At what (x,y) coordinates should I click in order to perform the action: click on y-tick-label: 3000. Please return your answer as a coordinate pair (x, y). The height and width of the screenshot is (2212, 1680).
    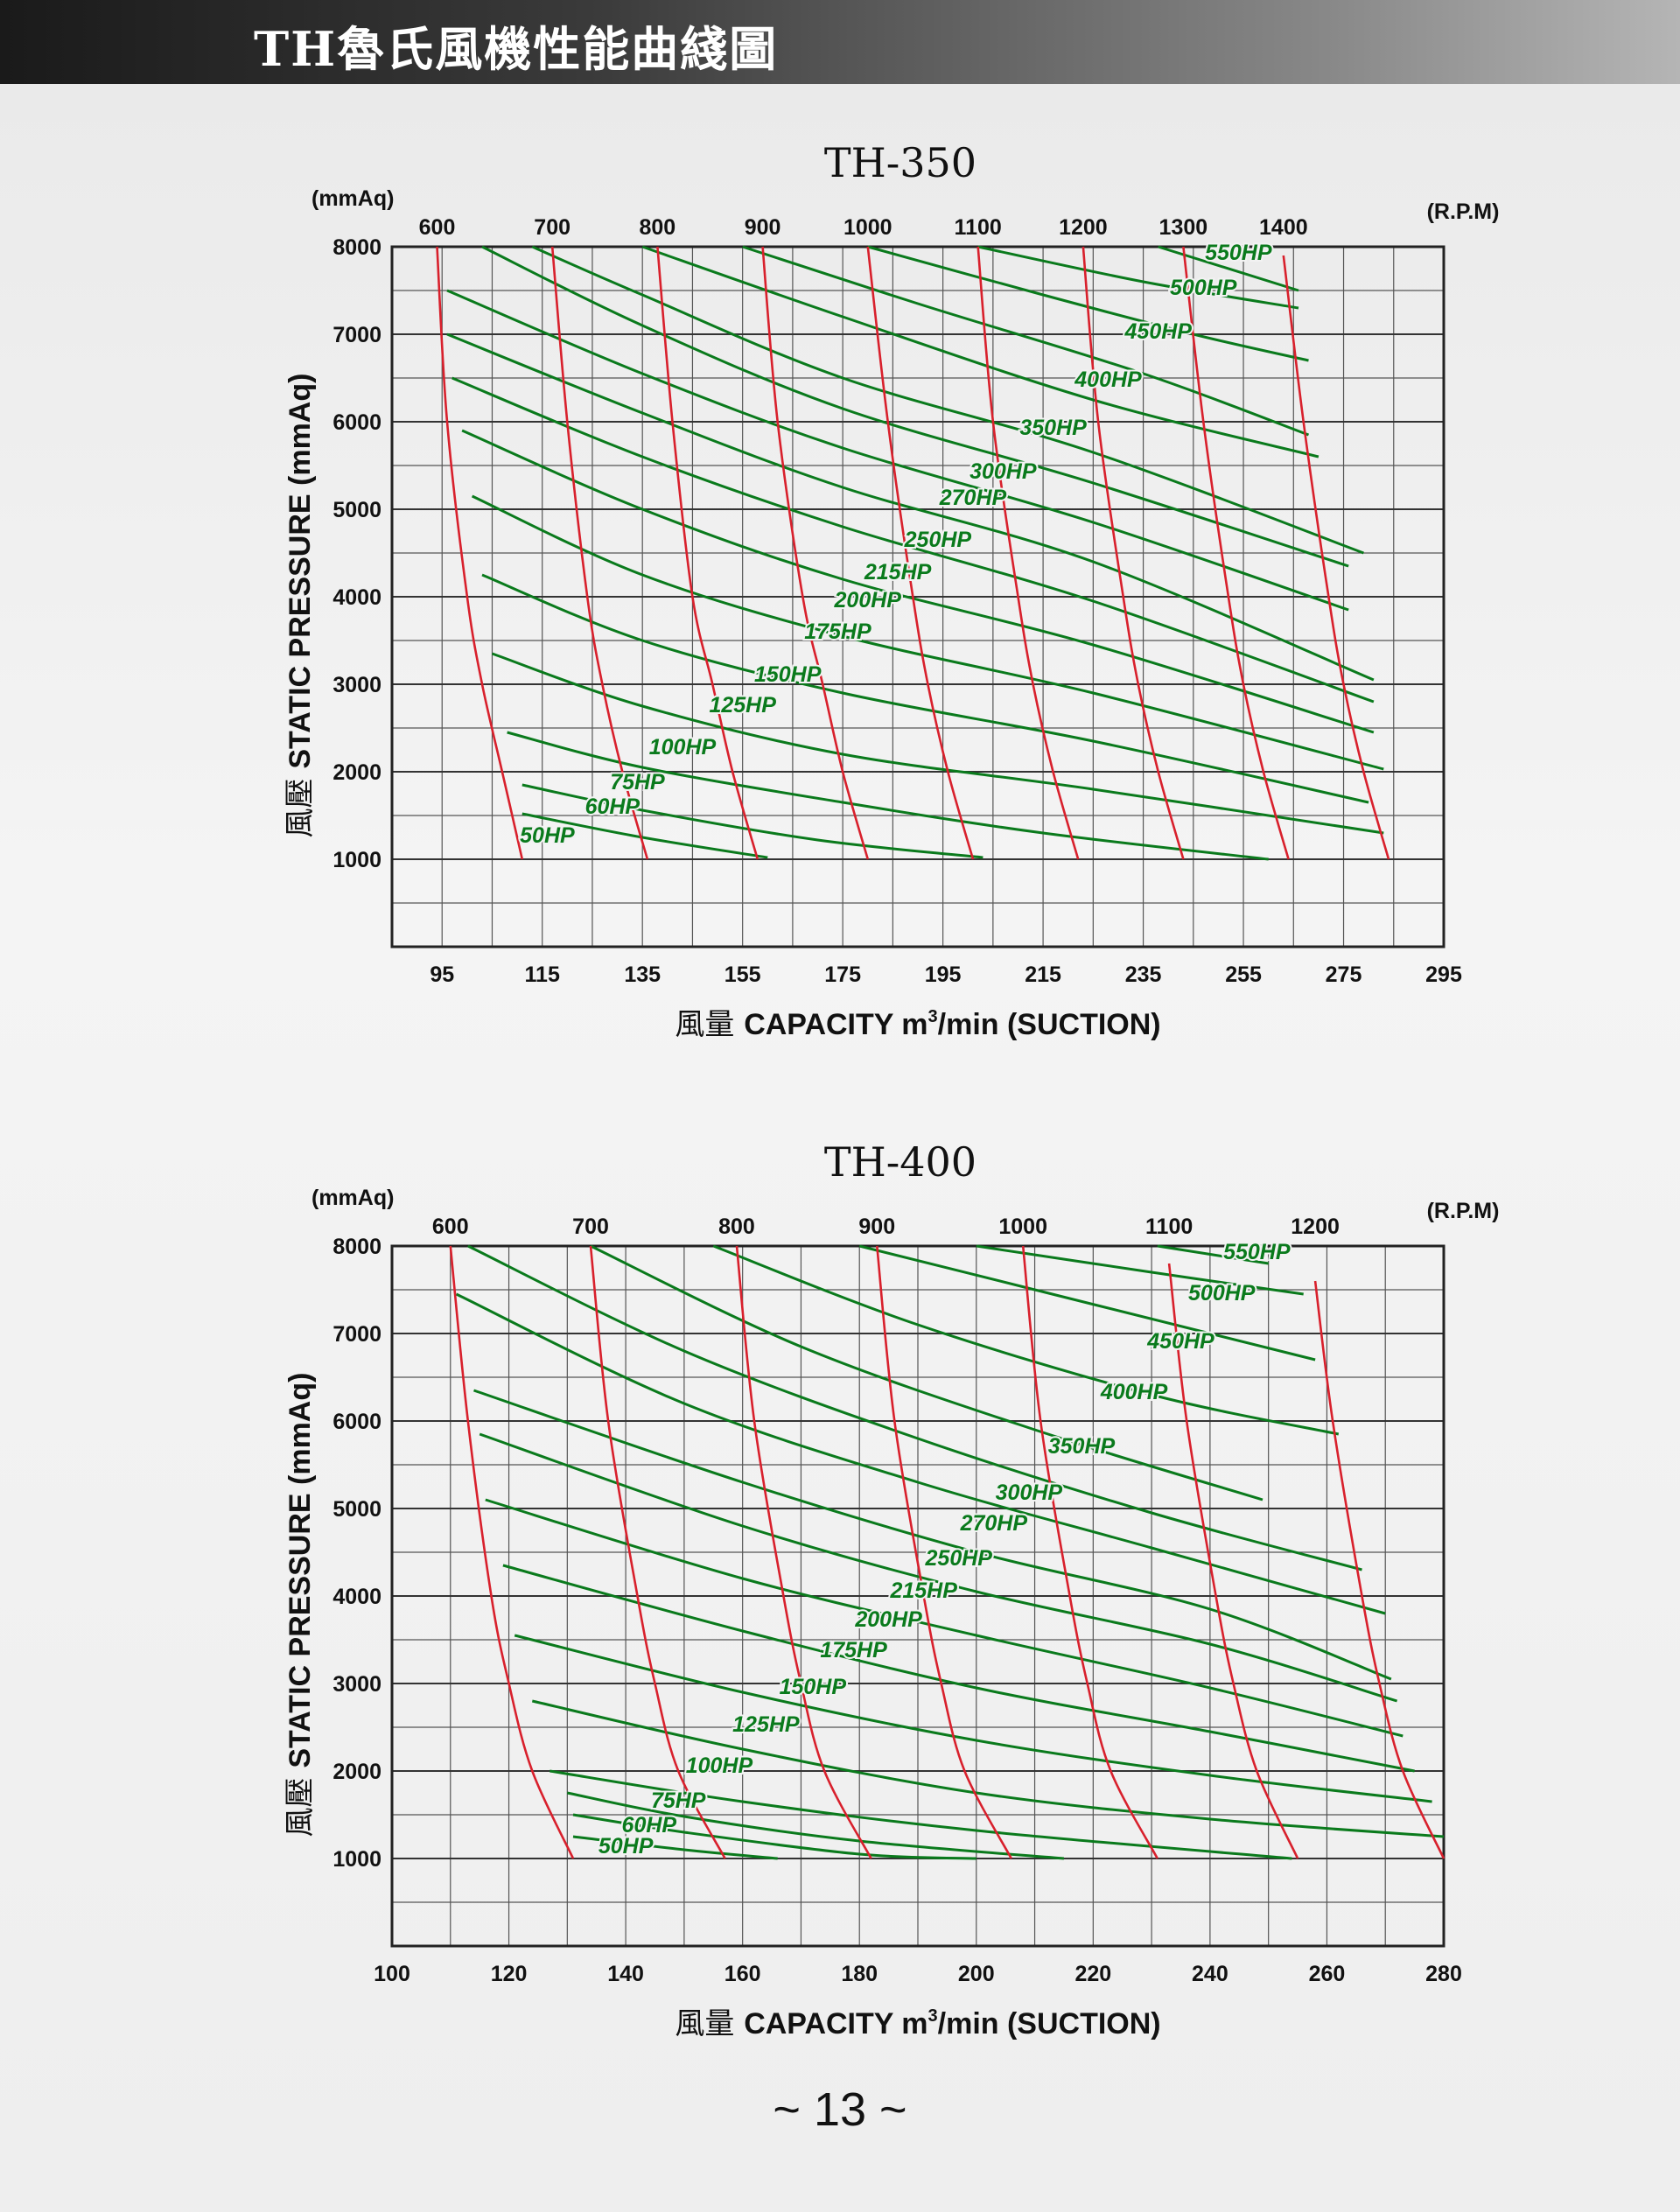
    Looking at the image, I should click on (357, 685).